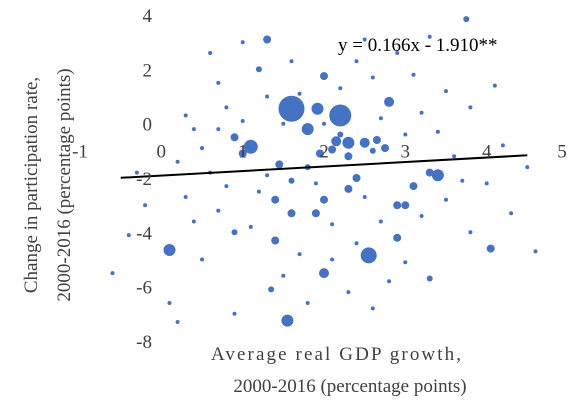 The image size is (568, 411). What do you see at coordinates (349, 386) in the screenshot?
I see `x-axis-title-line2: 2000-2016 (percentage points)` at bounding box center [349, 386].